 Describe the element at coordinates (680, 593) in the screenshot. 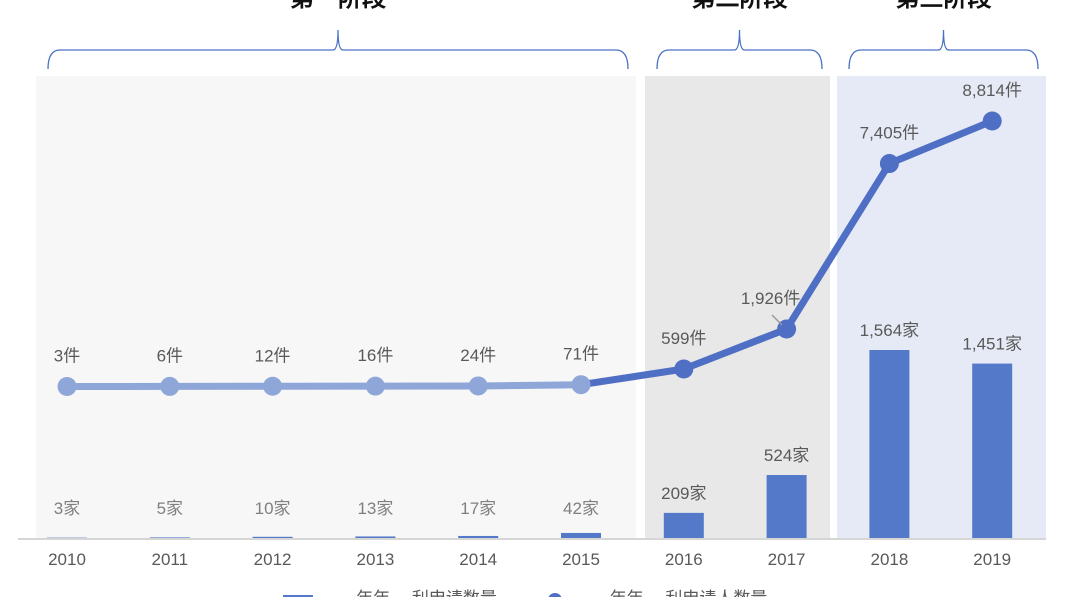

I see `legend-label-line: …年年… 利申请人数量` at that location.